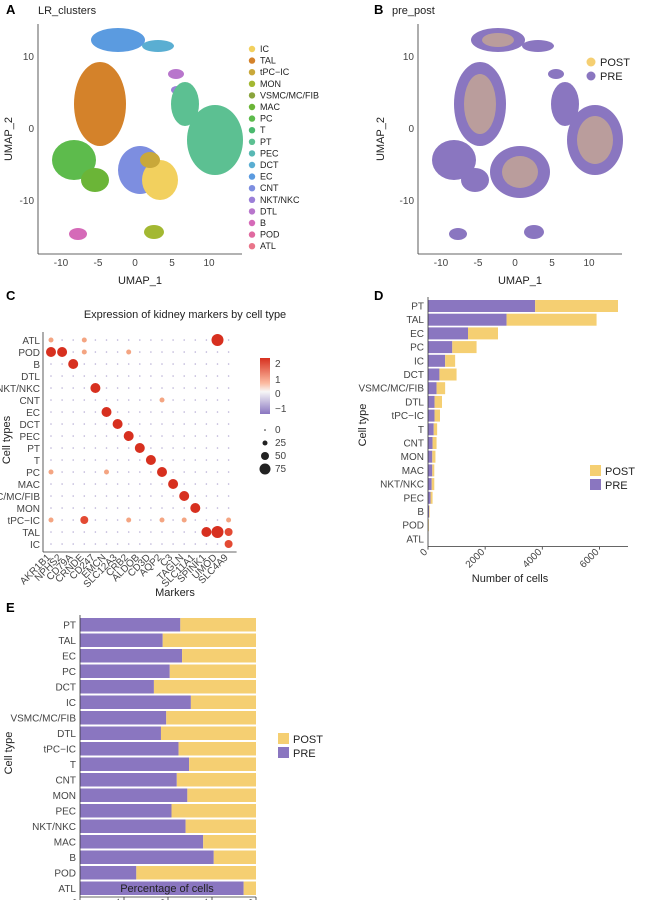 This screenshot has height=900, width=655. I want to click on bar-category-label: MAC, so click(65, 842).